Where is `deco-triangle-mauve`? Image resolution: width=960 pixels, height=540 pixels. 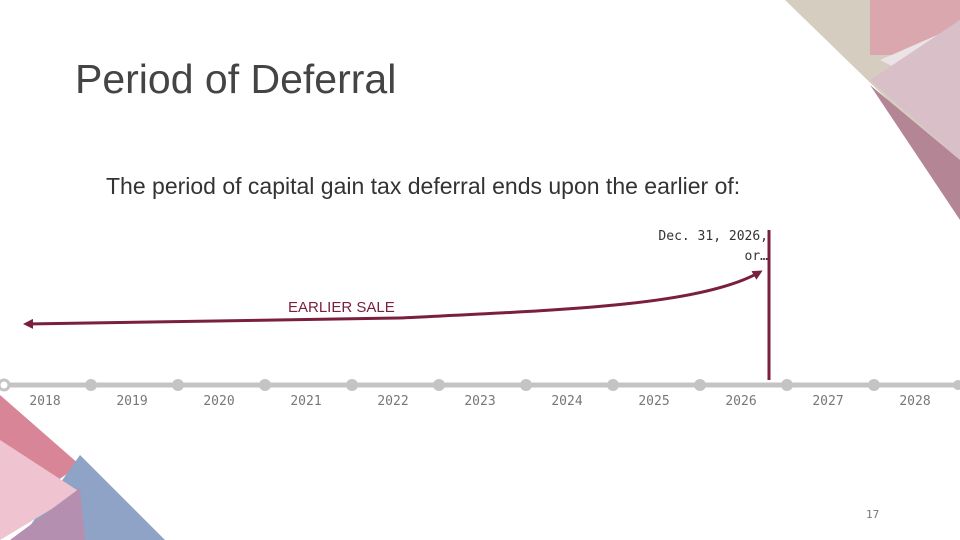 deco-triangle-mauve is located at coordinates (915, 152).